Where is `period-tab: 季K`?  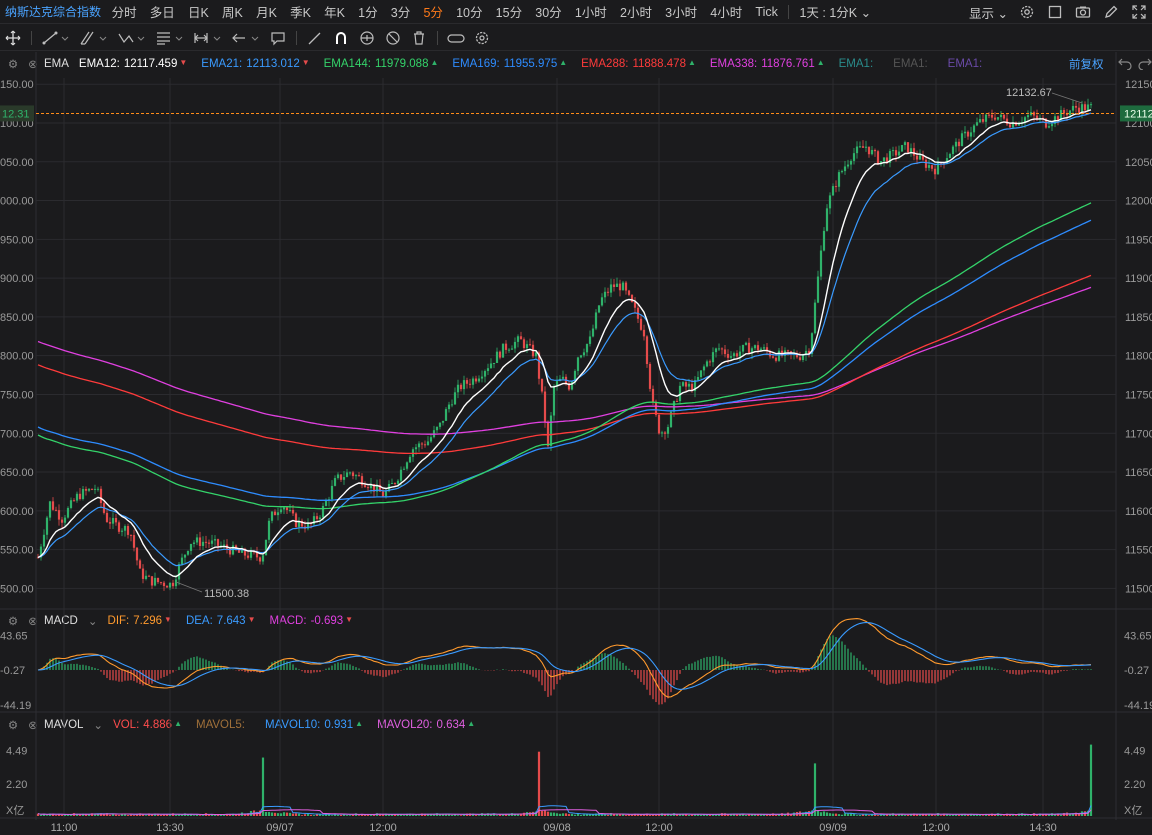 period-tab: 季K is located at coordinates (300, 13).